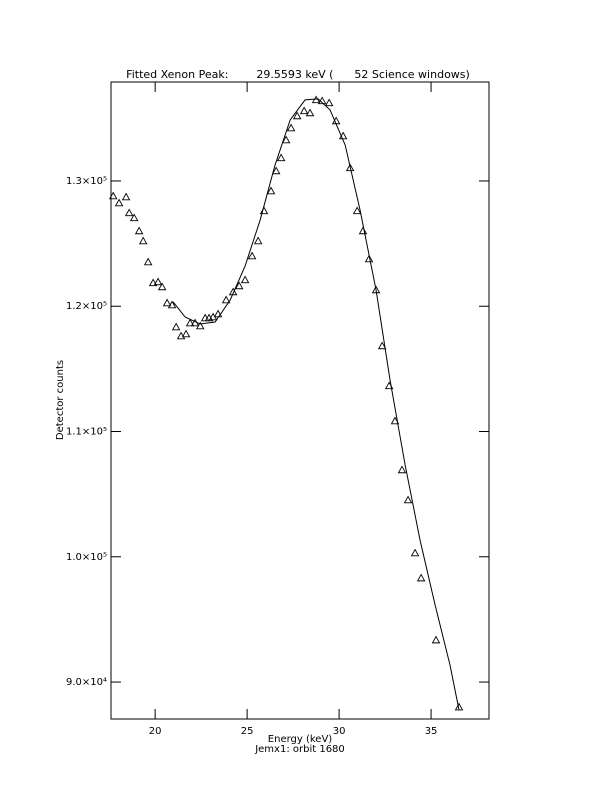 This screenshot has height=796, width=612. I want to click on y-axis-label: Detector counts, so click(60, 400).